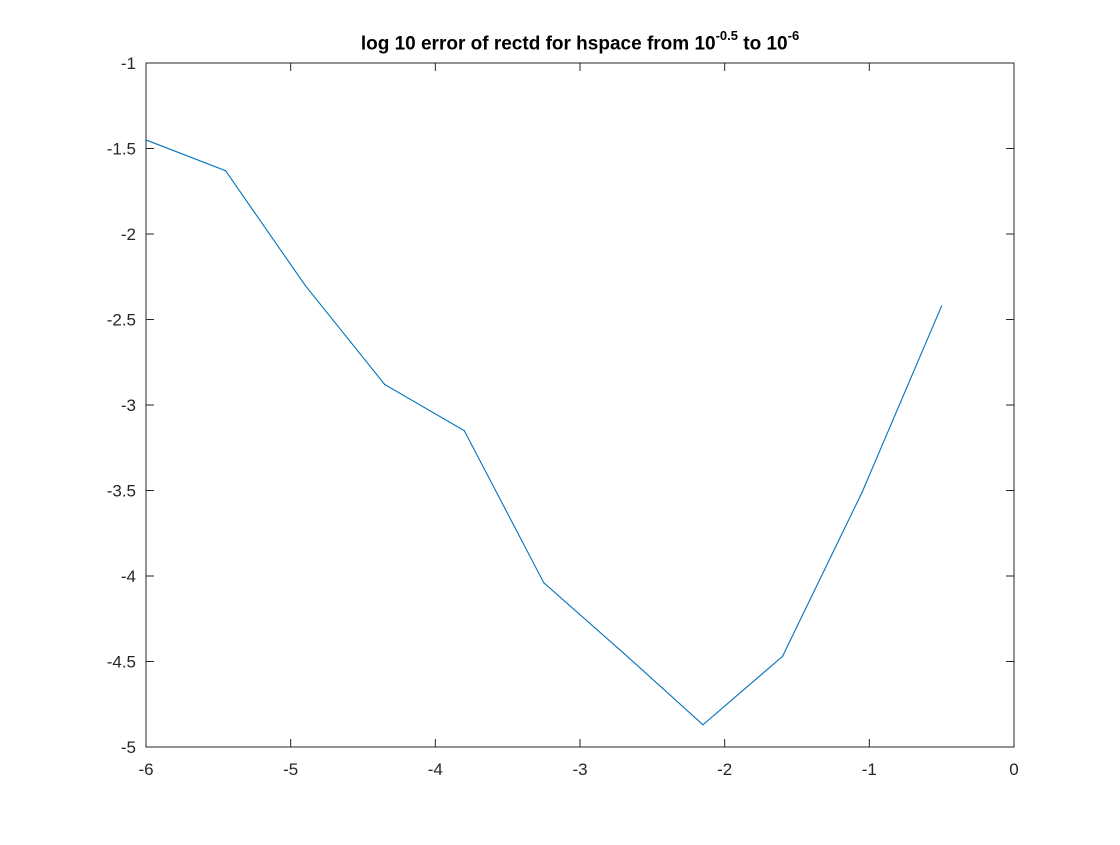 The image size is (1120, 845). What do you see at coordinates (121, 662) in the screenshot?
I see `y-tick-label: -4.5` at bounding box center [121, 662].